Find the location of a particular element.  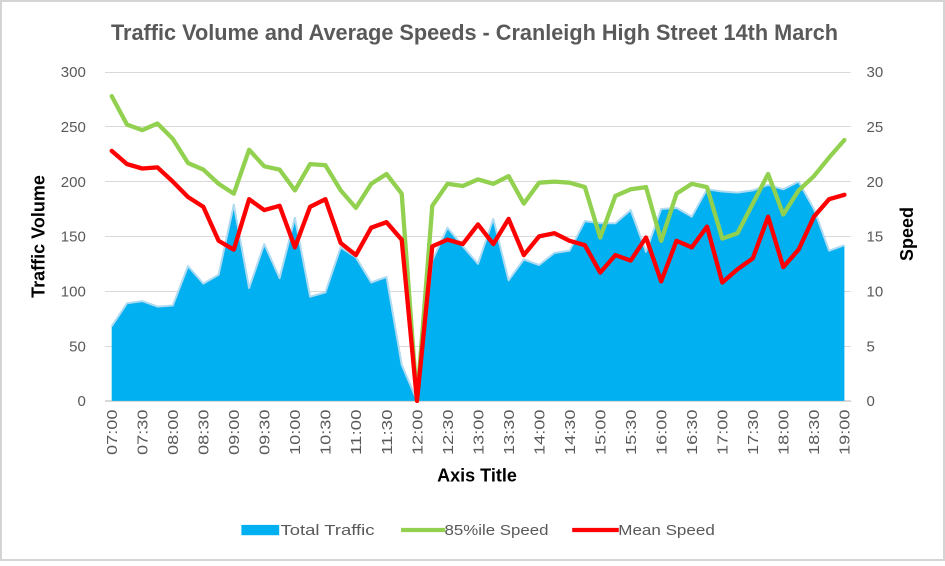

svg-text: 16:30 is located at coordinates (692, 433).